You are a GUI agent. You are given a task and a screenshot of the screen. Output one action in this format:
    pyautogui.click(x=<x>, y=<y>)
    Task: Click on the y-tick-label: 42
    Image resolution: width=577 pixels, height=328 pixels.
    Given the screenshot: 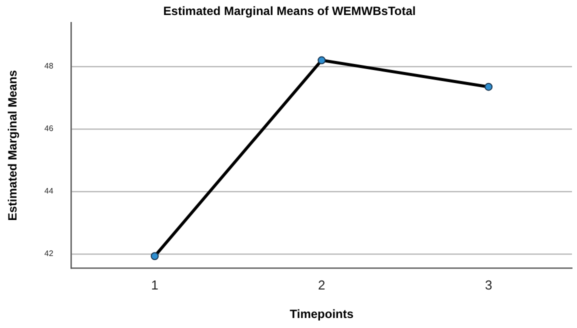 What is the action you would take?
    pyautogui.click(x=49, y=253)
    